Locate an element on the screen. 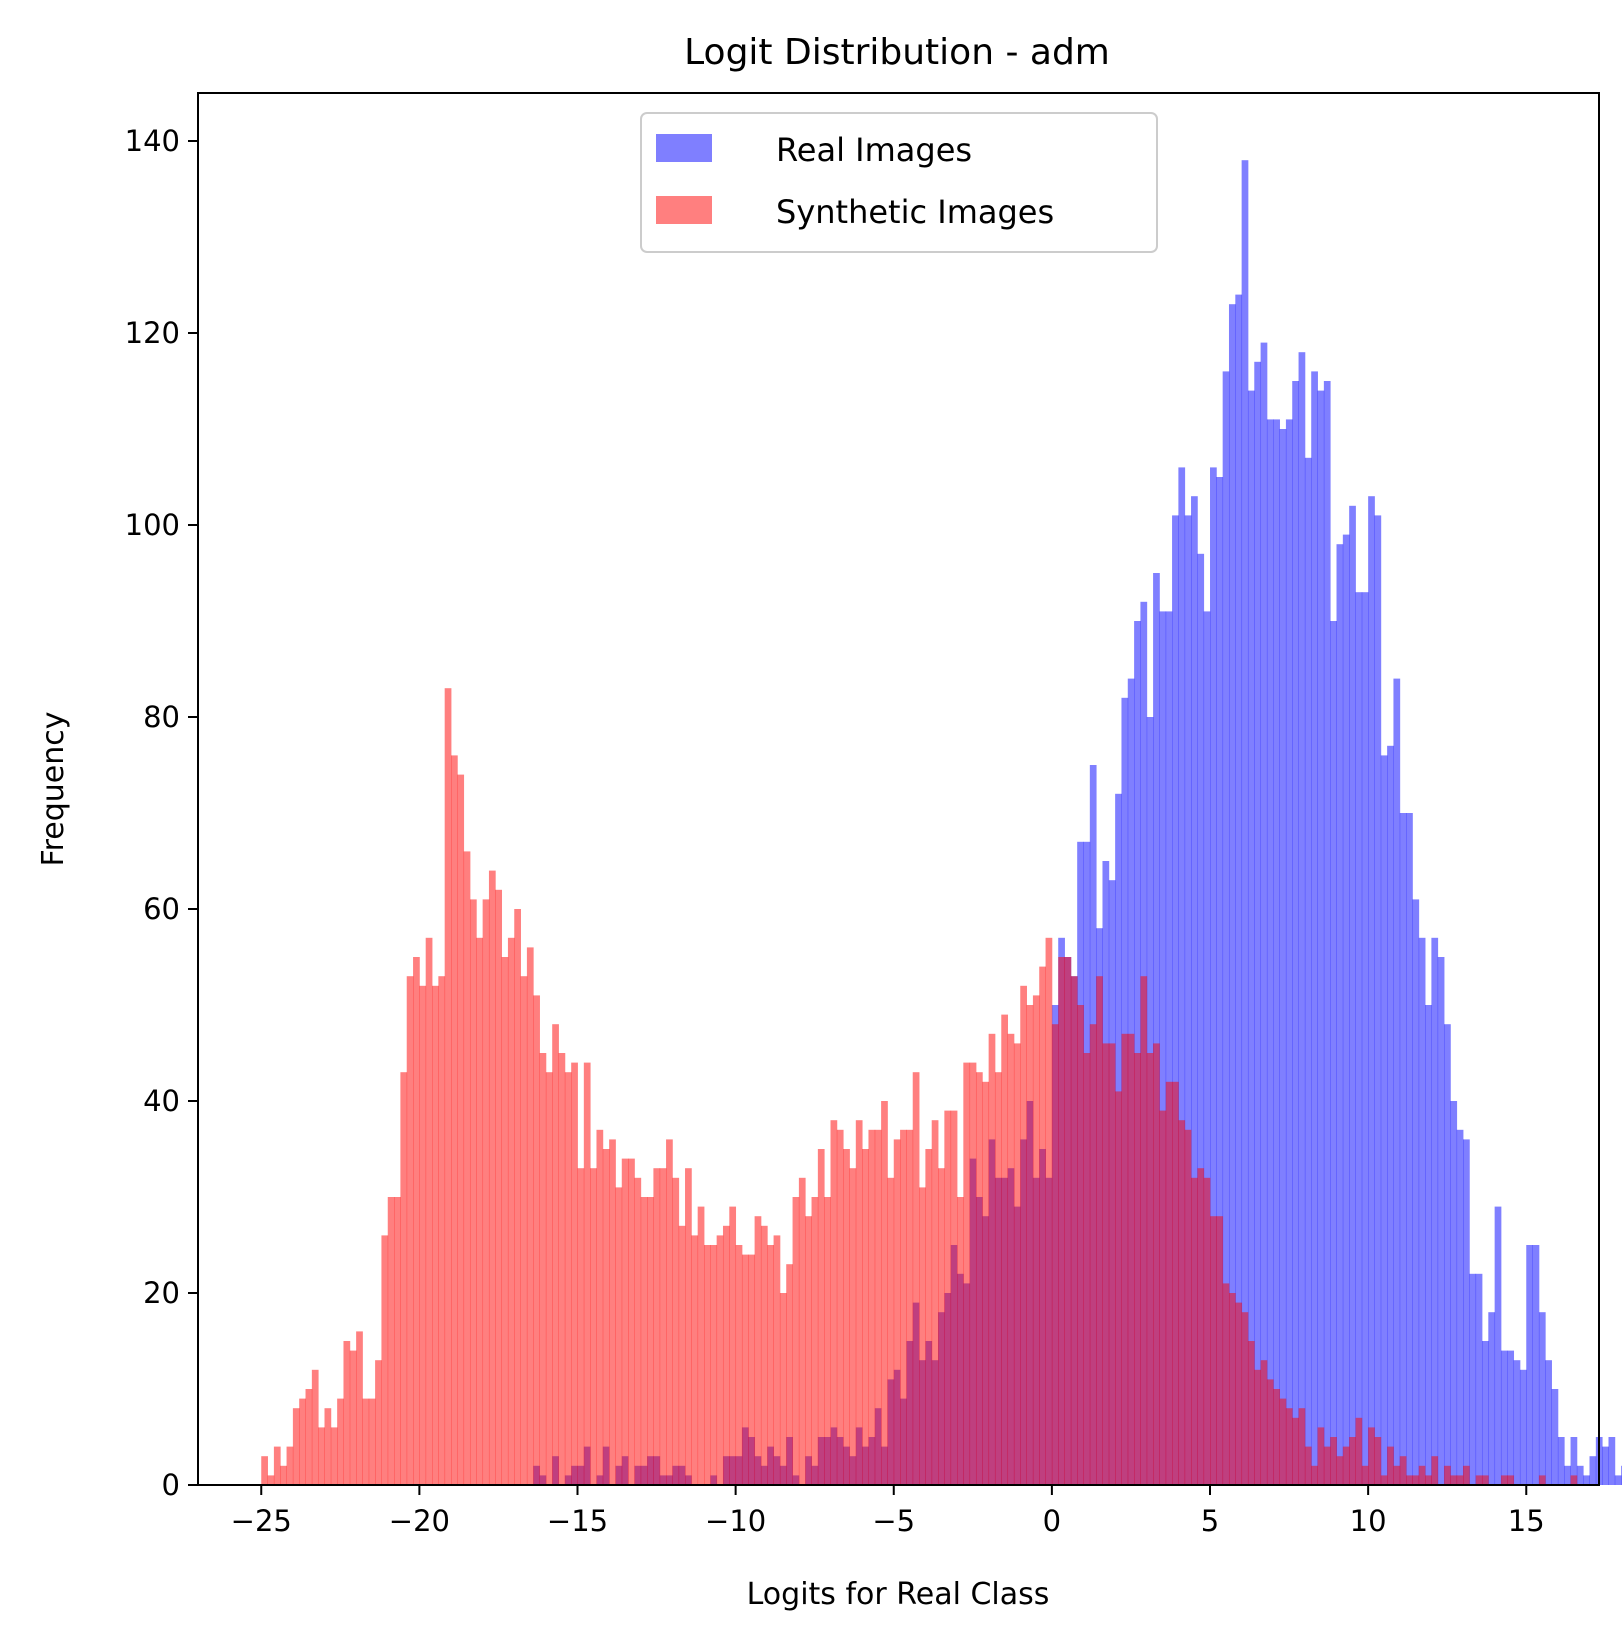  x-tick-label: −10 is located at coordinates (735, 1521).